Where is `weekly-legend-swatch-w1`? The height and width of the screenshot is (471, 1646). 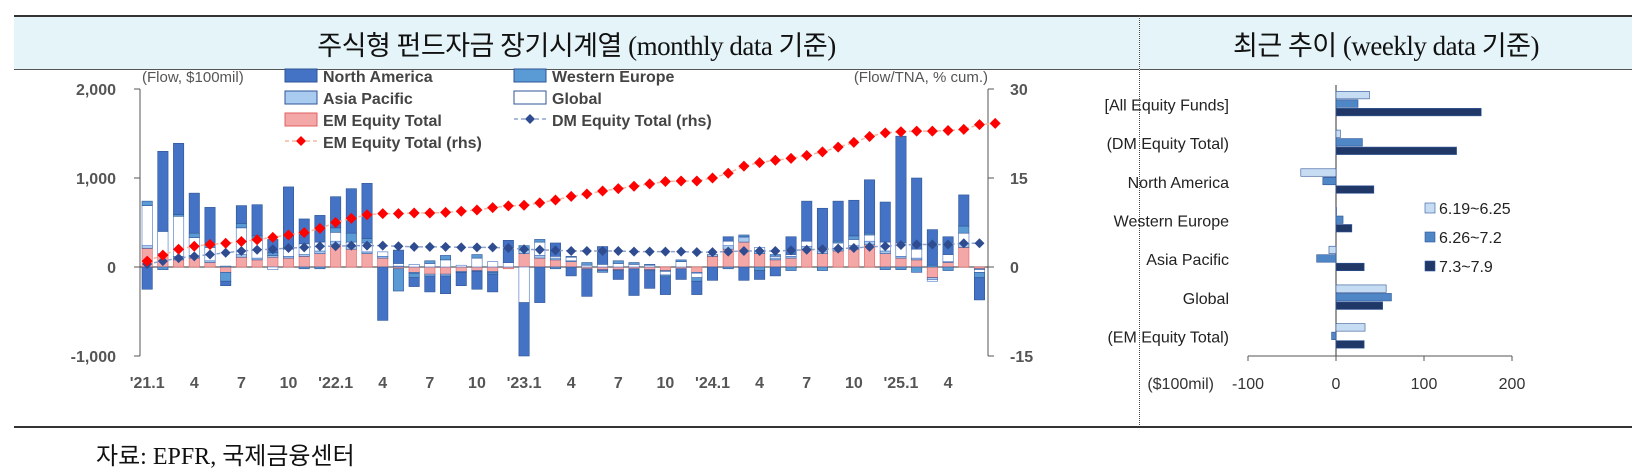 weekly-legend-swatch-w1 is located at coordinates (1430, 208).